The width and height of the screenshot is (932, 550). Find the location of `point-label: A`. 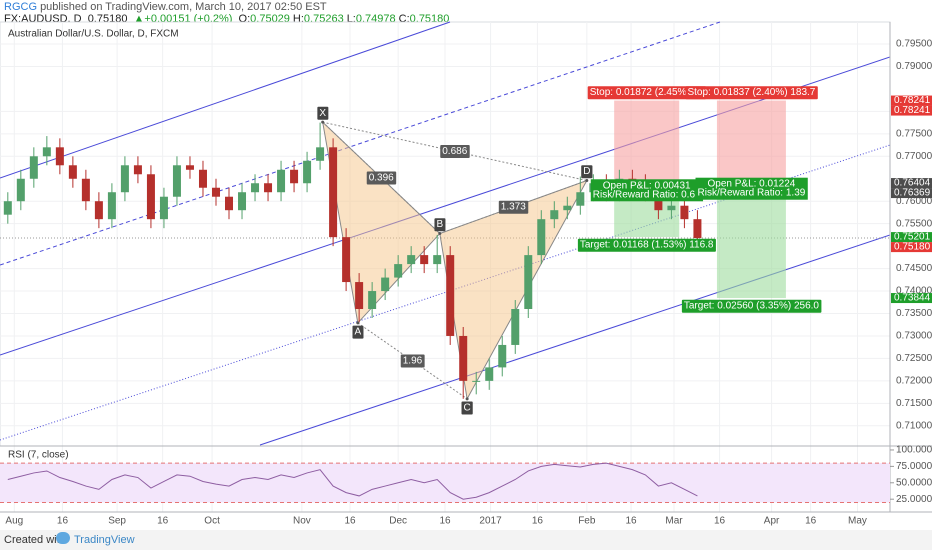

point-label: A is located at coordinates (357, 332).